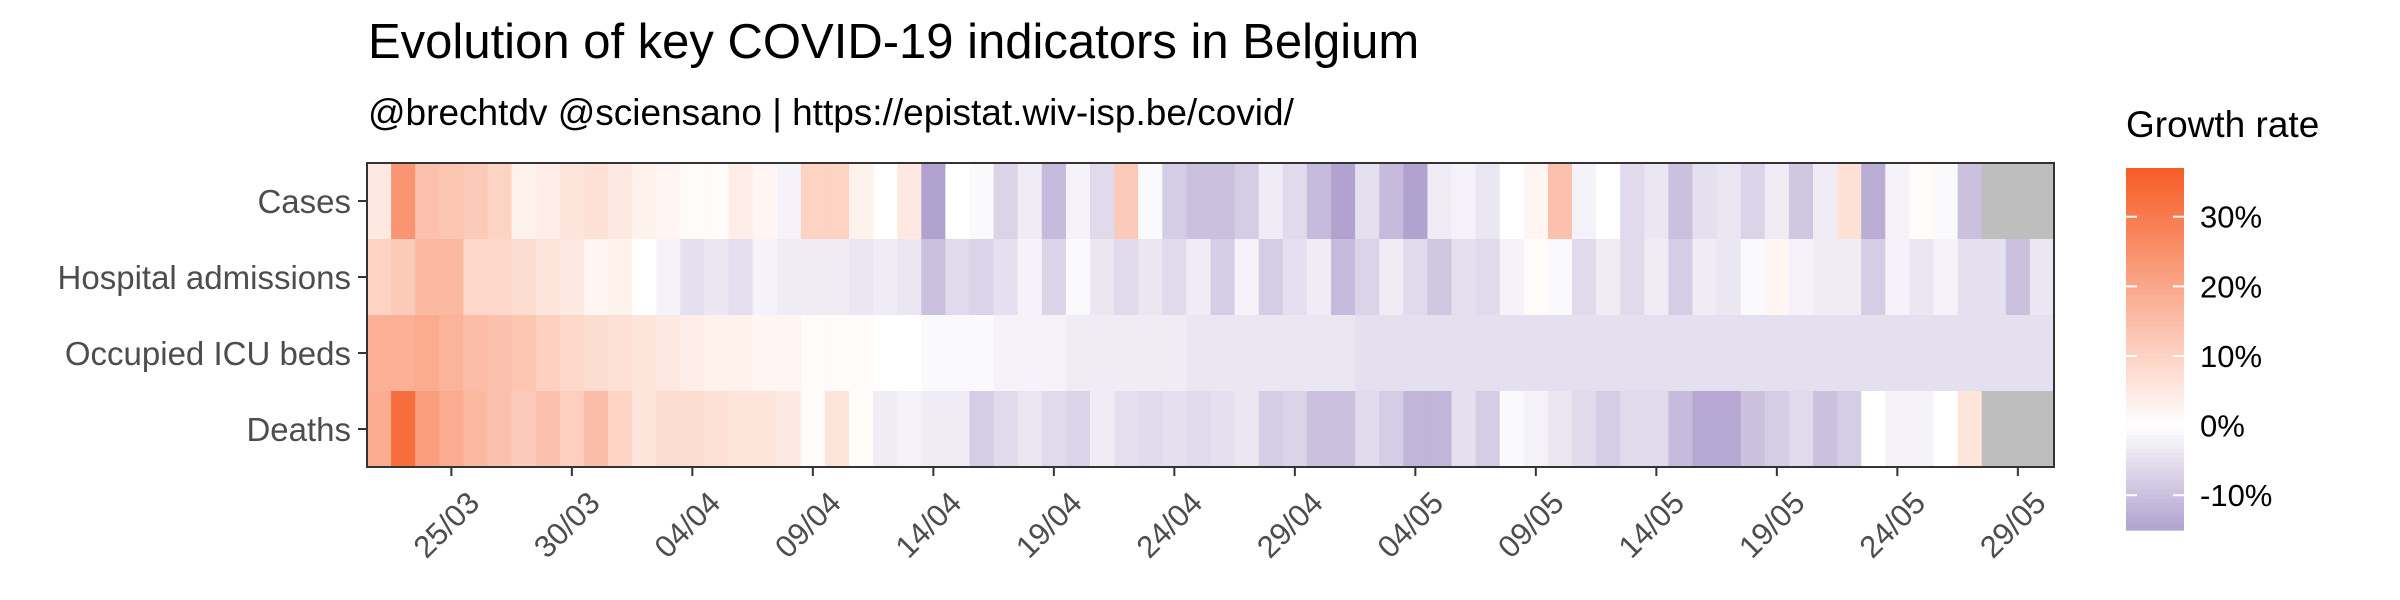 The image size is (2400, 600). What do you see at coordinates (2236, 495) in the screenshot?
I see `legend-break-label: -10%` at bounding box center [2236, 495].